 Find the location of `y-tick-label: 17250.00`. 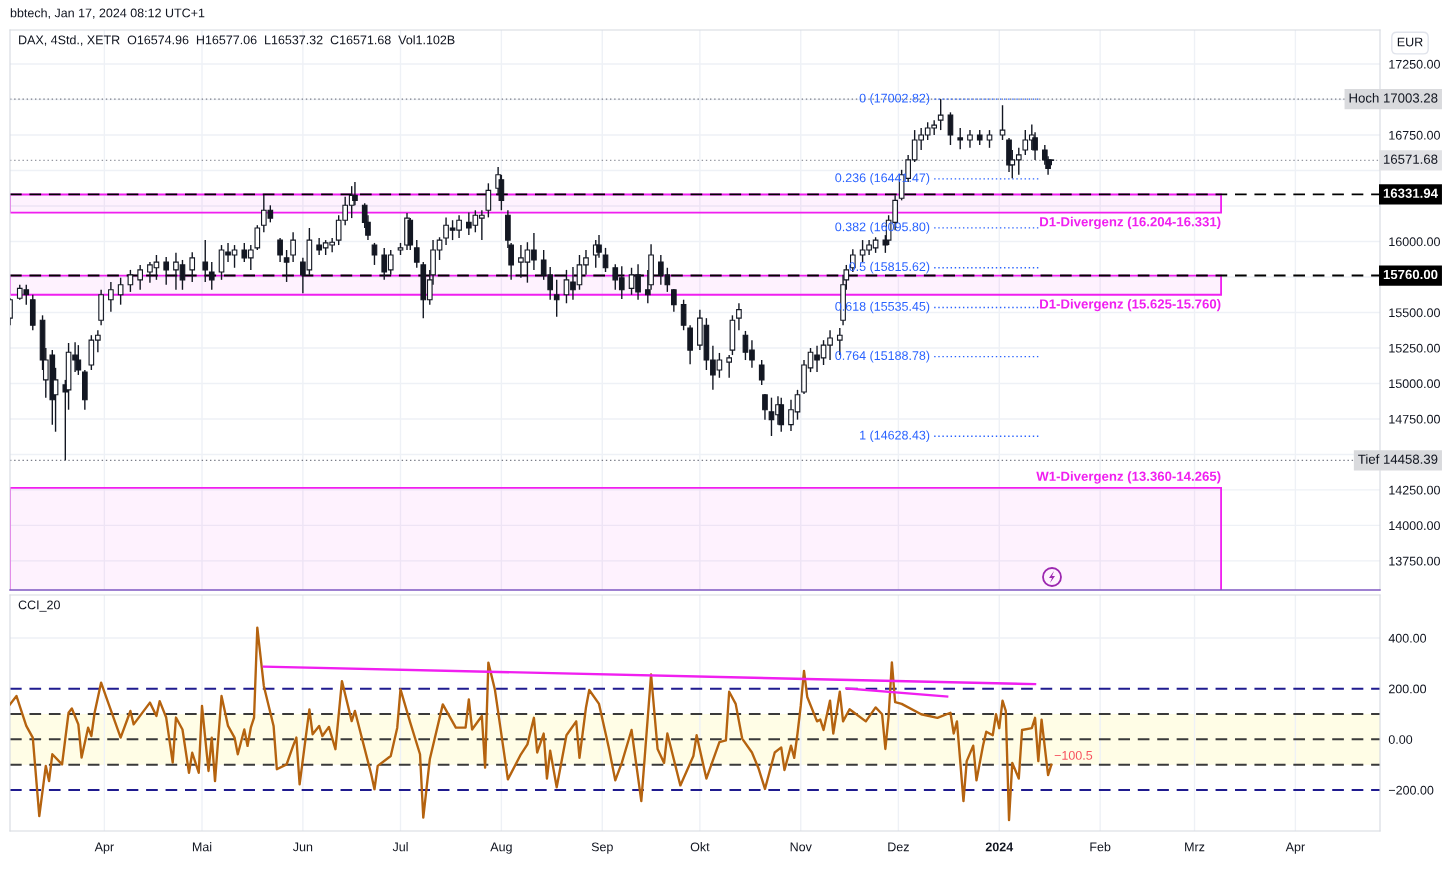

y-tick-label: 17250.00 is located at coordinates (1414, 64).